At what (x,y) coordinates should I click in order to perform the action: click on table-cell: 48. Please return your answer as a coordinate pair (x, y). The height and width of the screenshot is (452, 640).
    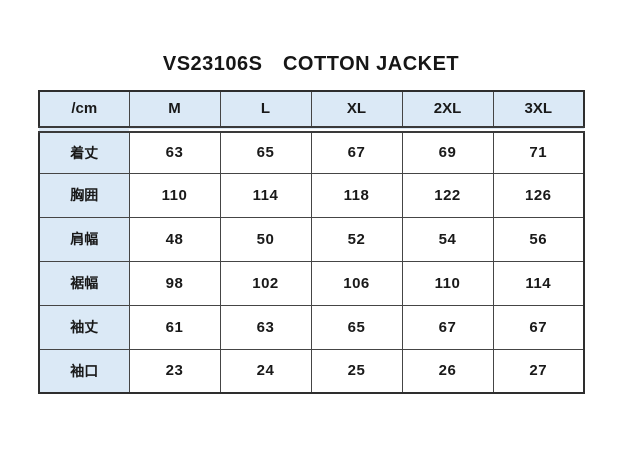
    Looking at the image, I should click on (174, 239).